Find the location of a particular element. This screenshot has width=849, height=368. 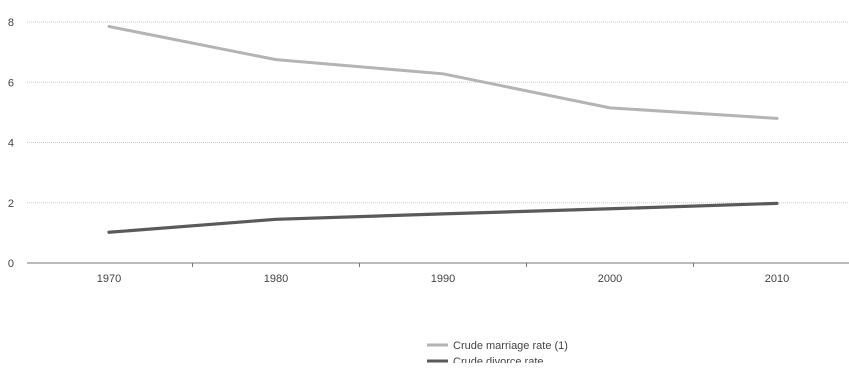

legend-label: Crude marriage rate (1) is located at coordinates (510, 346).